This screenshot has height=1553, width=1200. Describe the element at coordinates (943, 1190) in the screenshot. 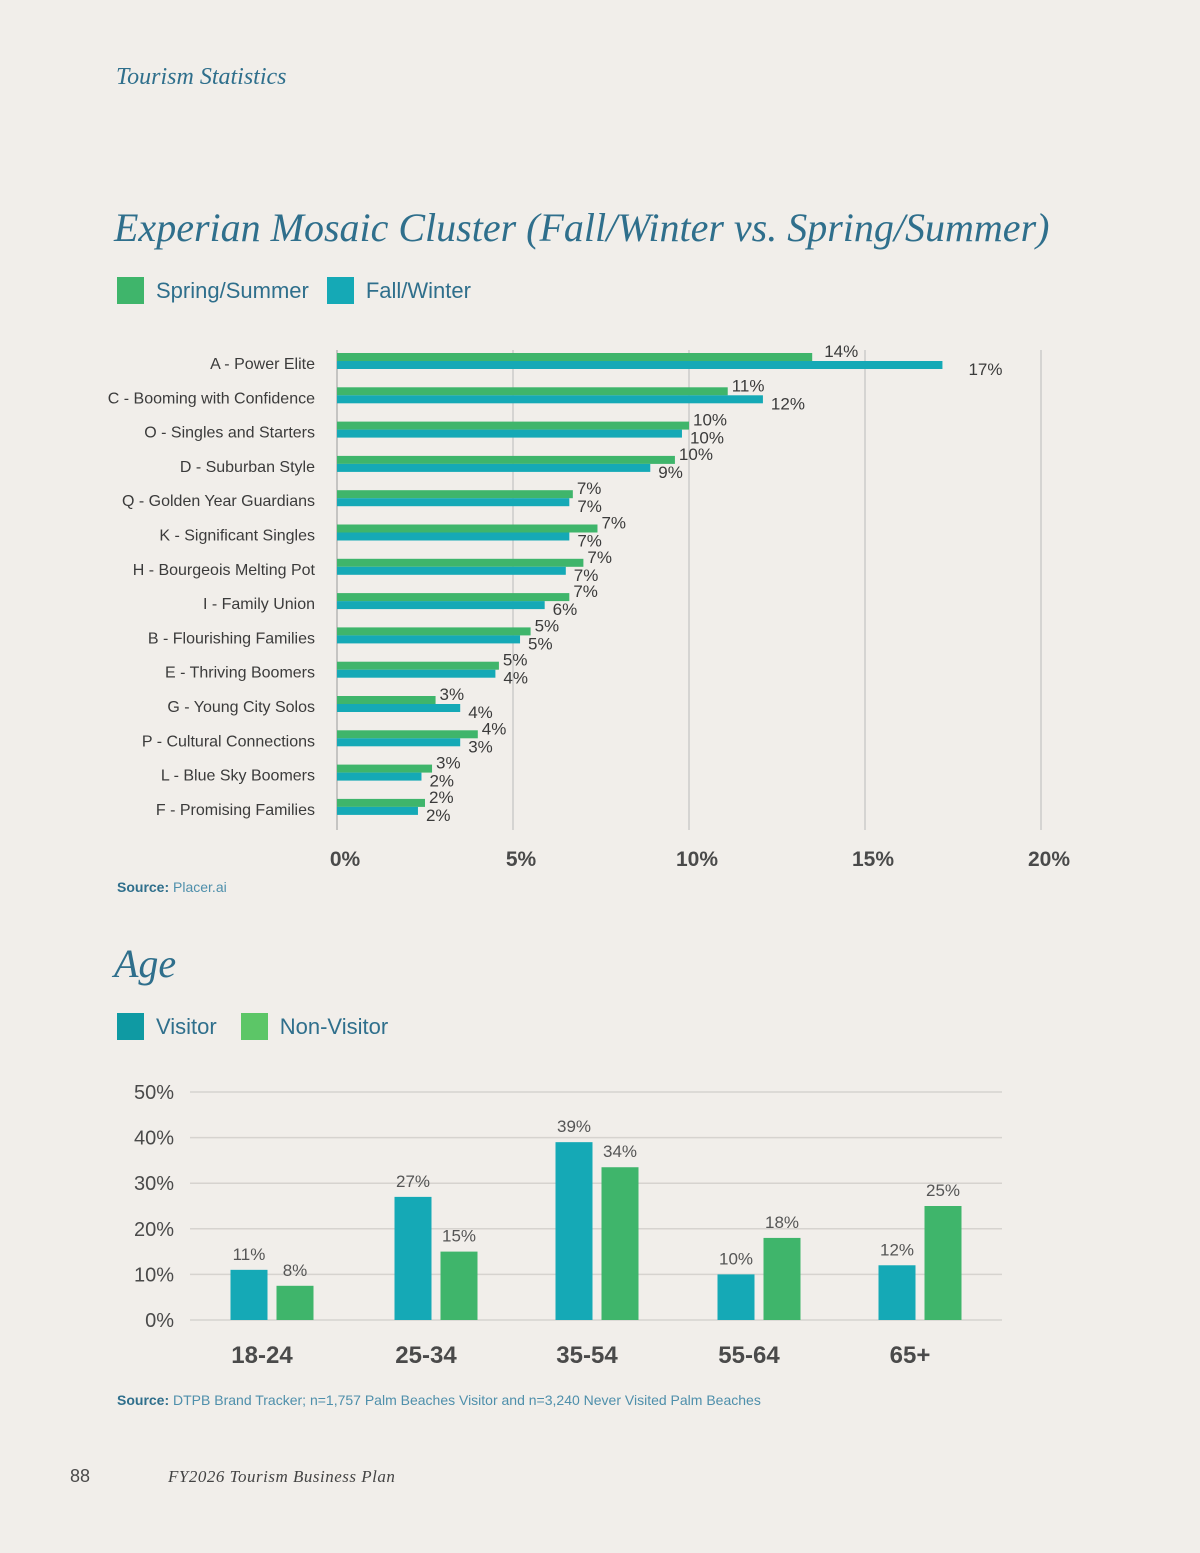

I see `data-label-non-visitor: 25%` at that location.